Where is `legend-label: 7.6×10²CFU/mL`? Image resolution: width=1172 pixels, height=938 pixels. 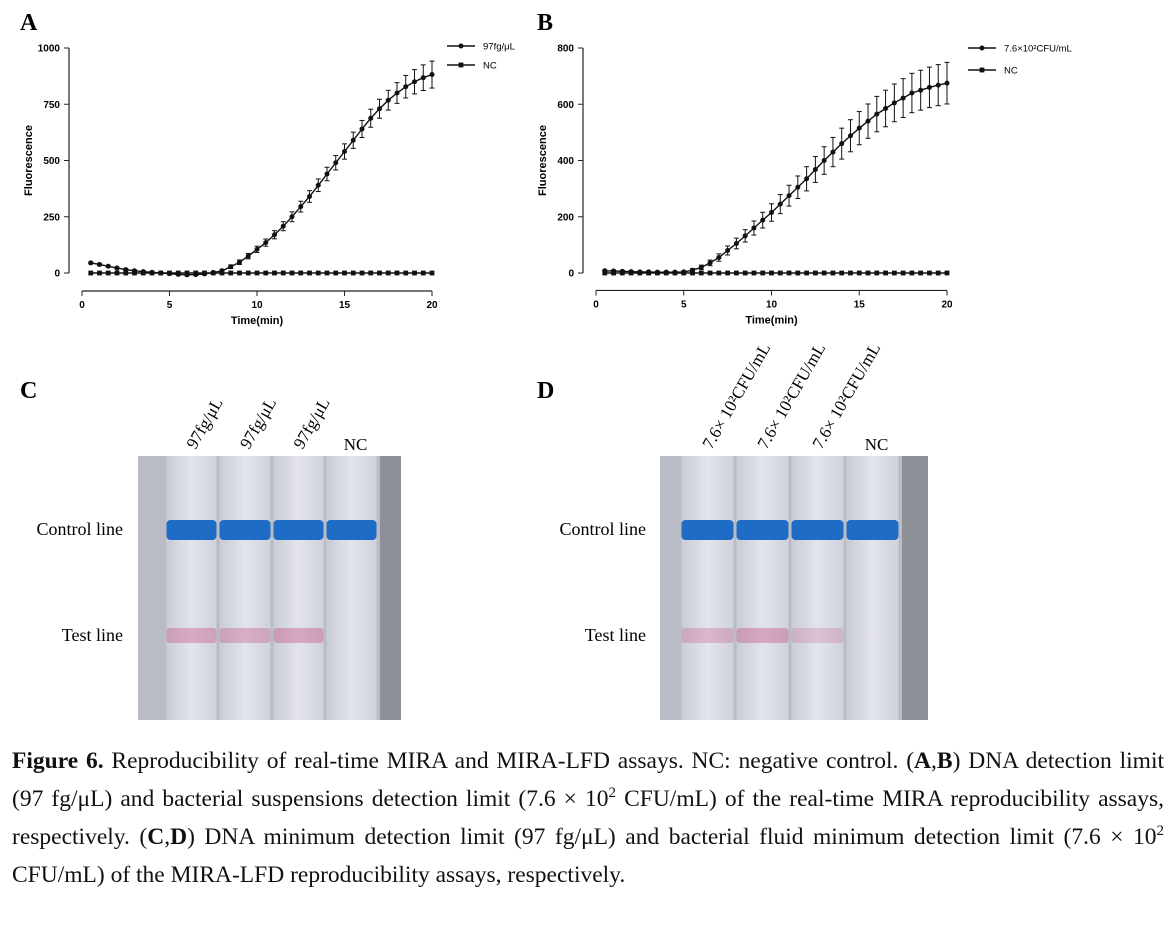
legend-label: 7.6×10²CFU/mL is located at coordinates (1038, 49).